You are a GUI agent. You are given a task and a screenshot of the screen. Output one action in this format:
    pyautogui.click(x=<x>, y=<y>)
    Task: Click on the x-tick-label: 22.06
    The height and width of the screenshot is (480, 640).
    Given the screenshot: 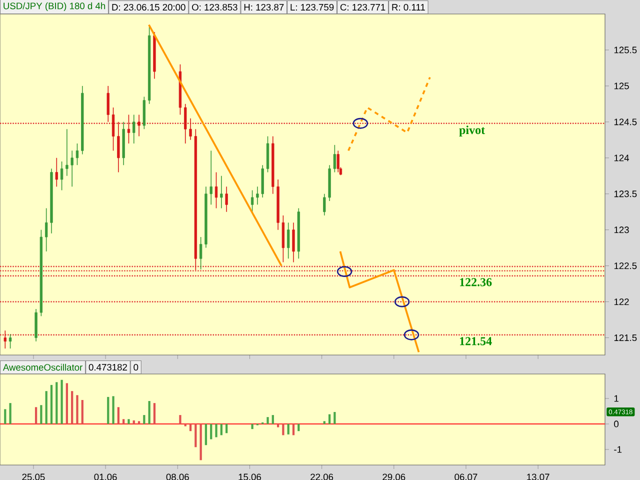 What is the action you would take?
    pyautogui.click(x=322, y=477)
    